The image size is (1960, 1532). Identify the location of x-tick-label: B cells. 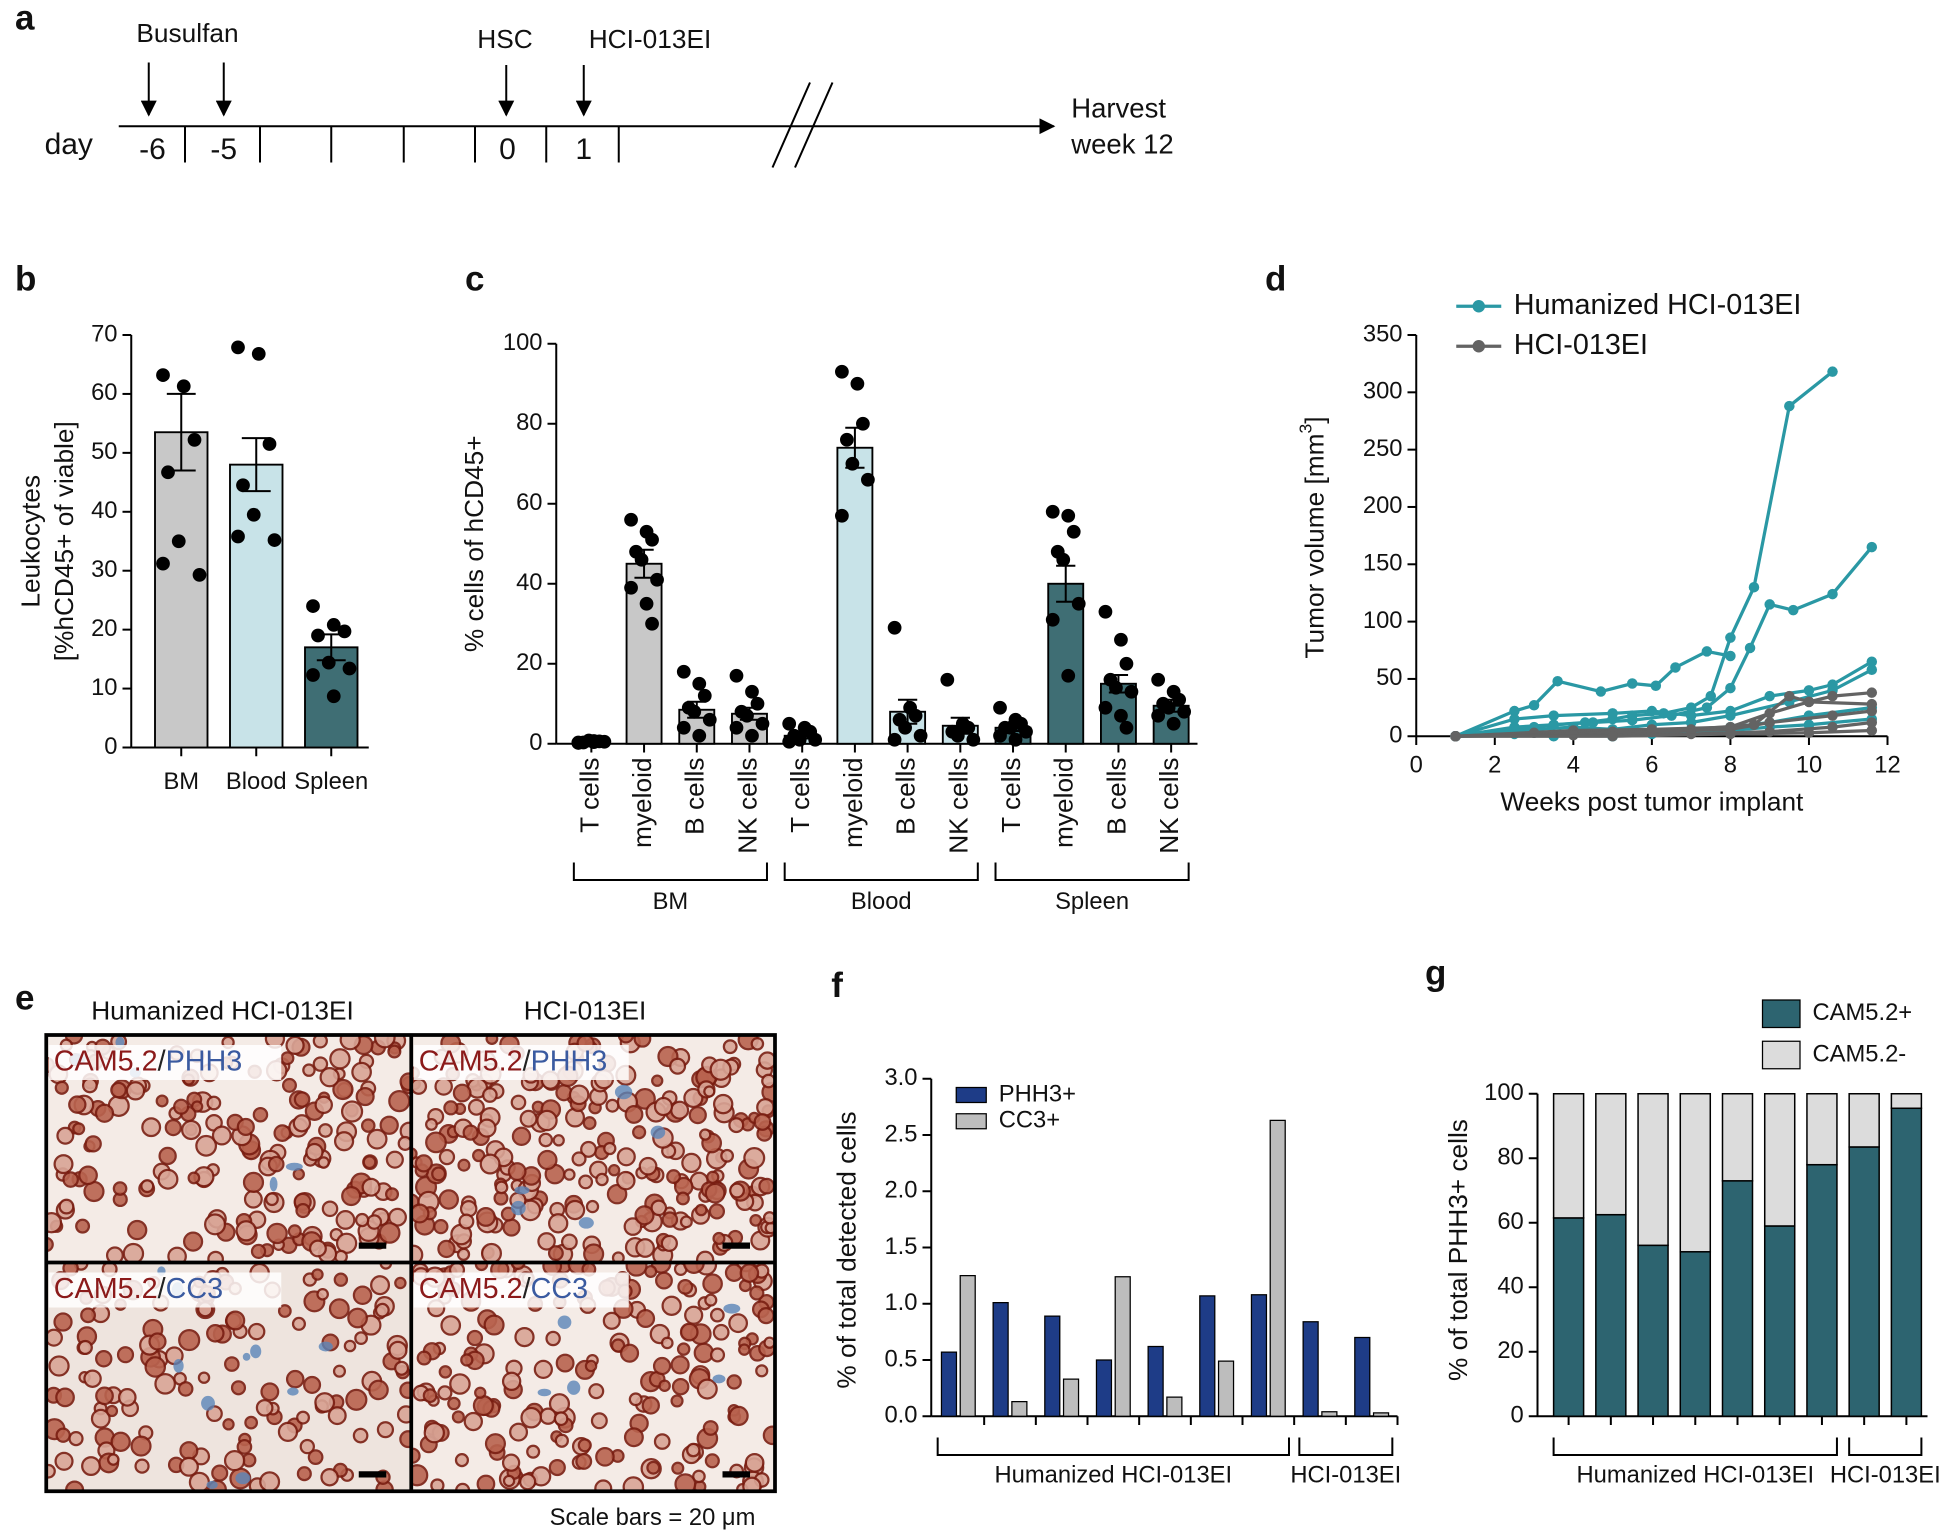
(695, 796).